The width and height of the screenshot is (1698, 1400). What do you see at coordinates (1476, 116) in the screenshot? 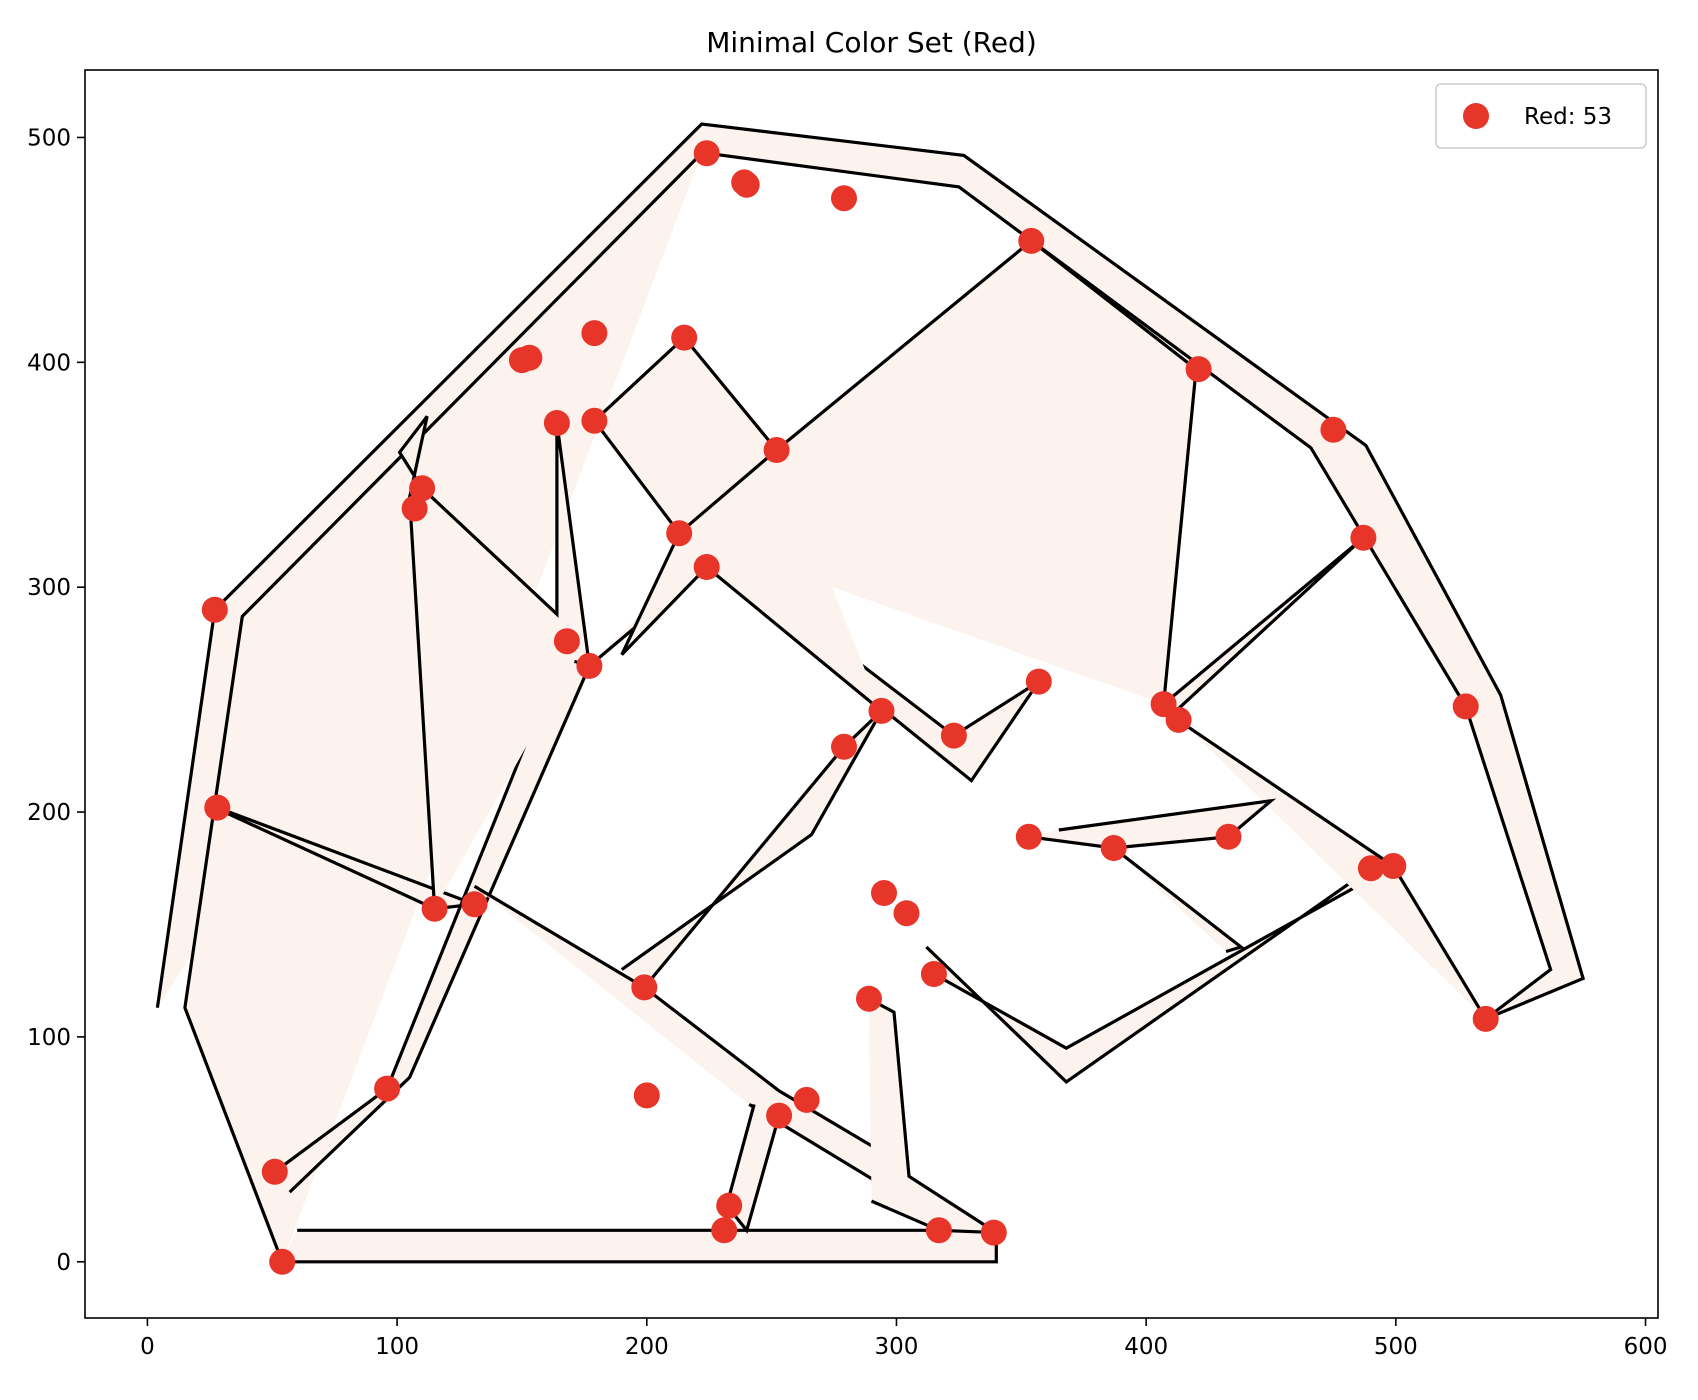
I see `legend-marker` at bounding box center [1476, 116].